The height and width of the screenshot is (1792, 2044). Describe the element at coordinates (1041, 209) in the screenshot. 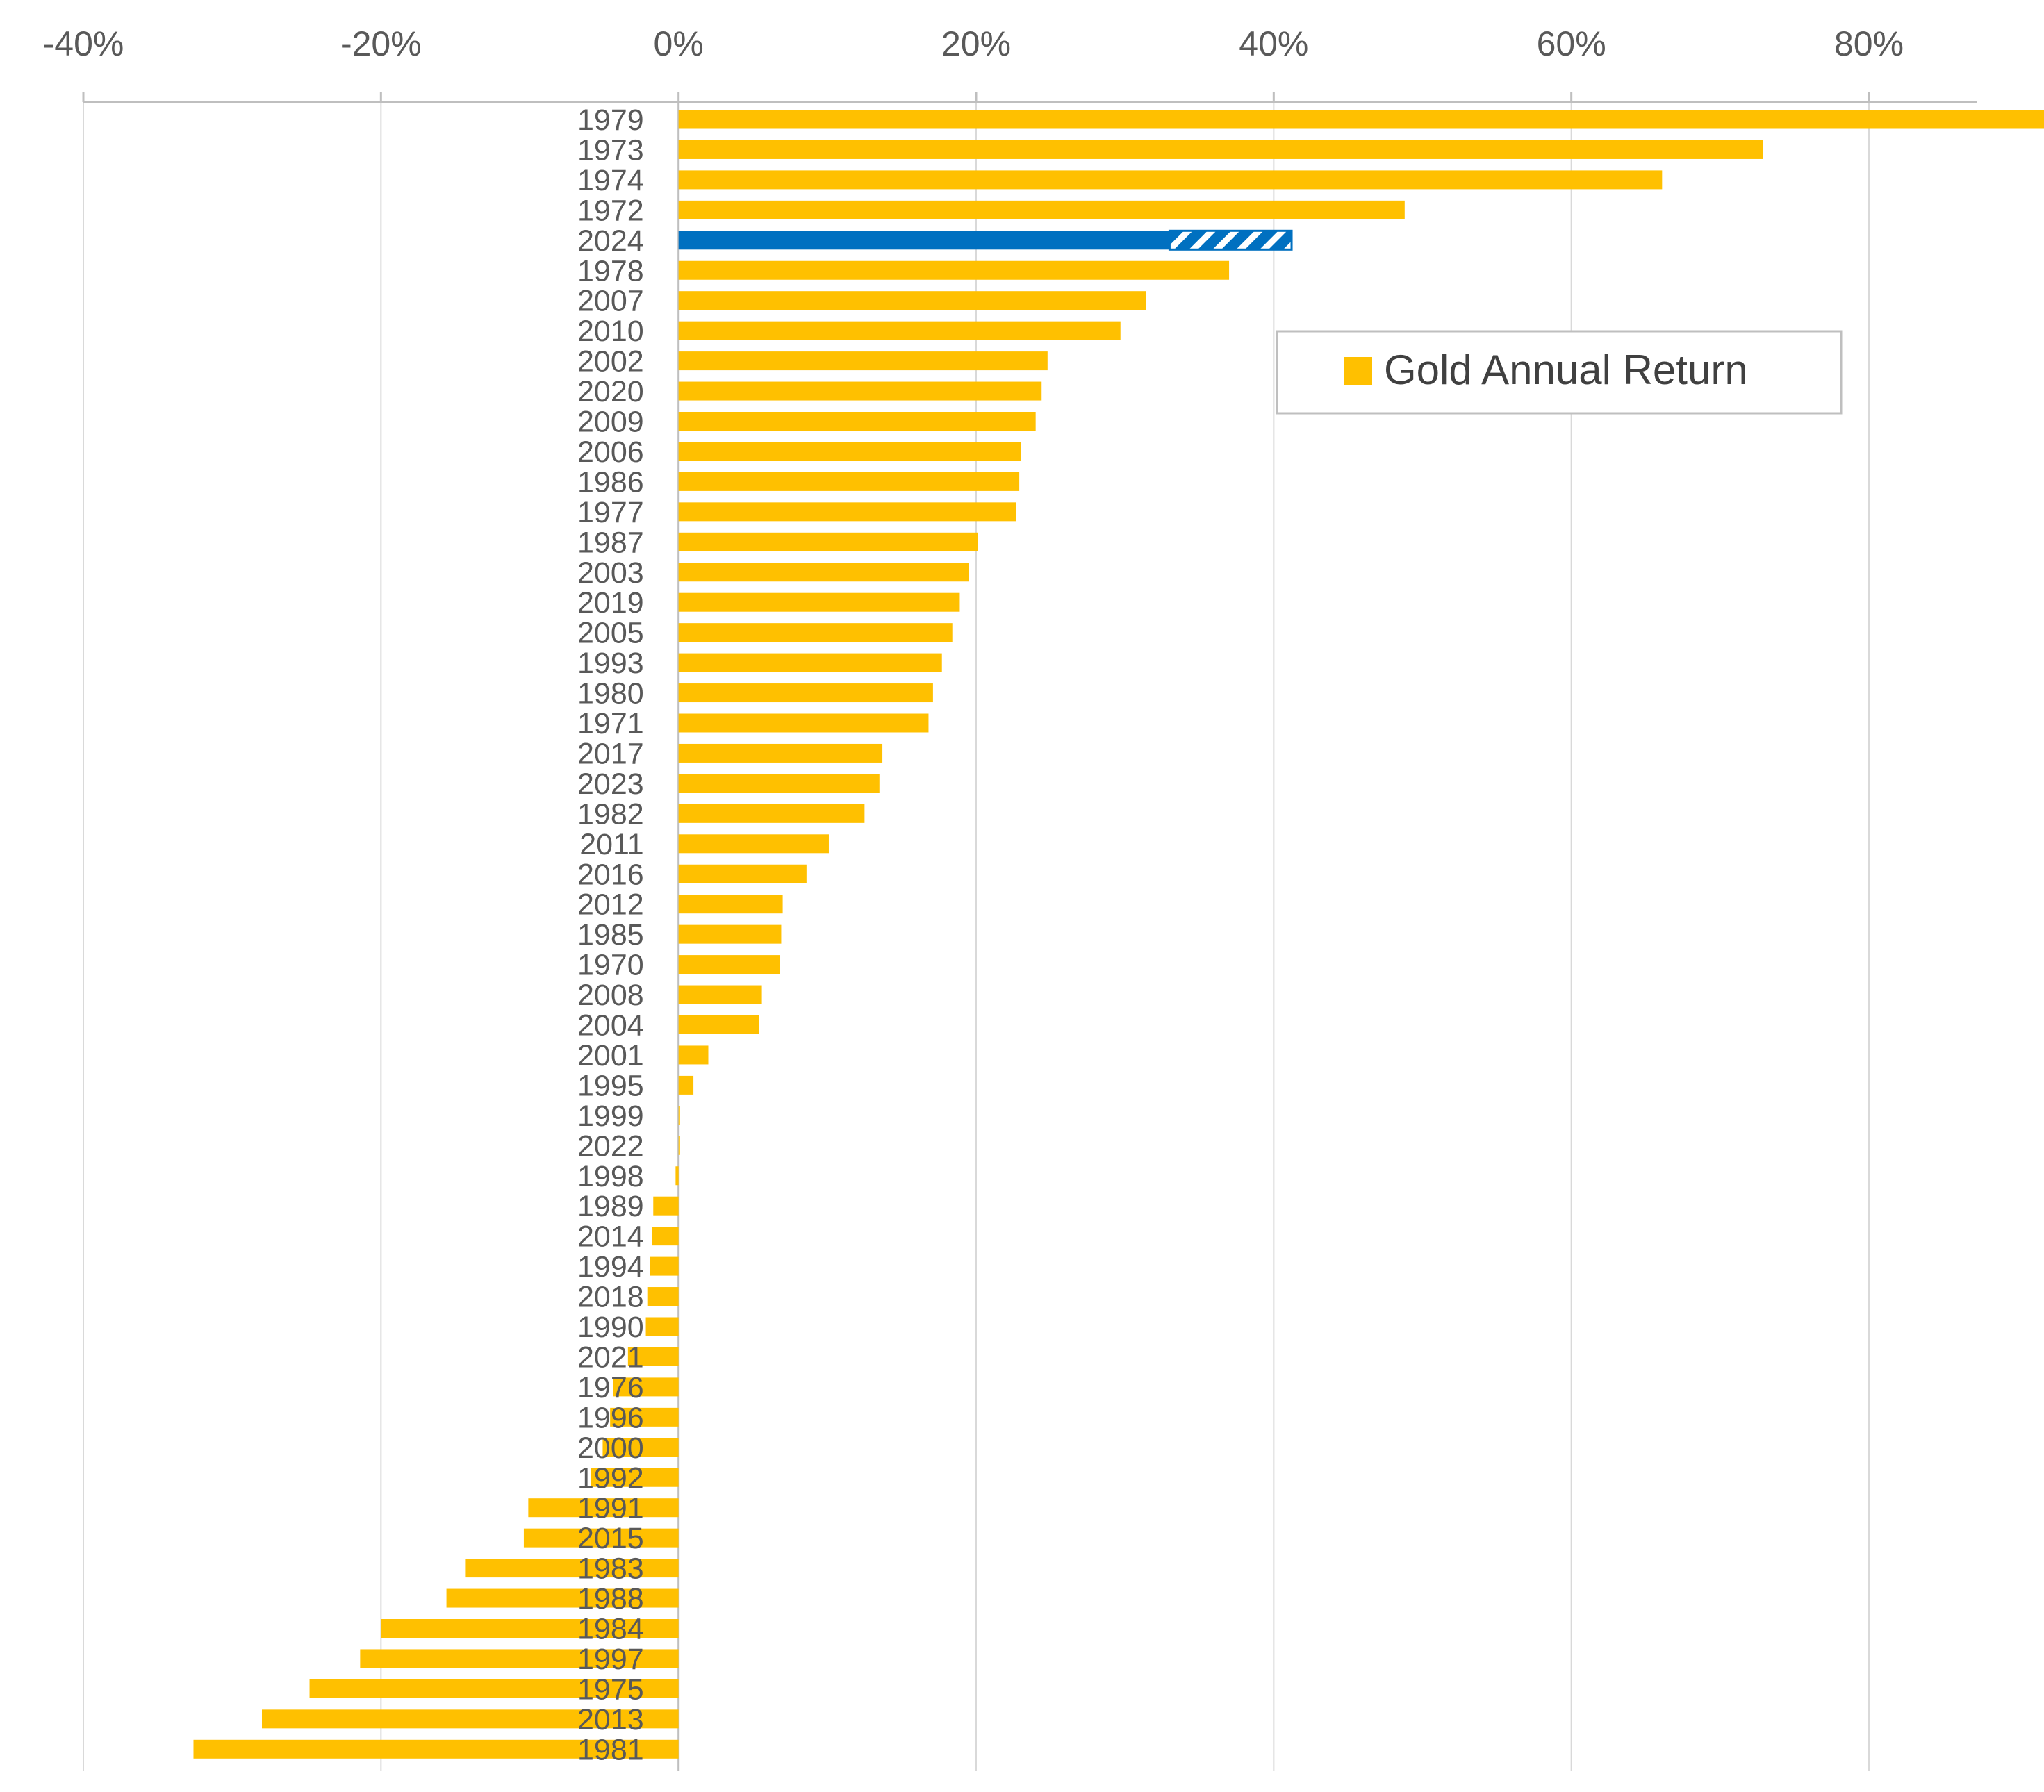

I see `bar-1972` at that location.